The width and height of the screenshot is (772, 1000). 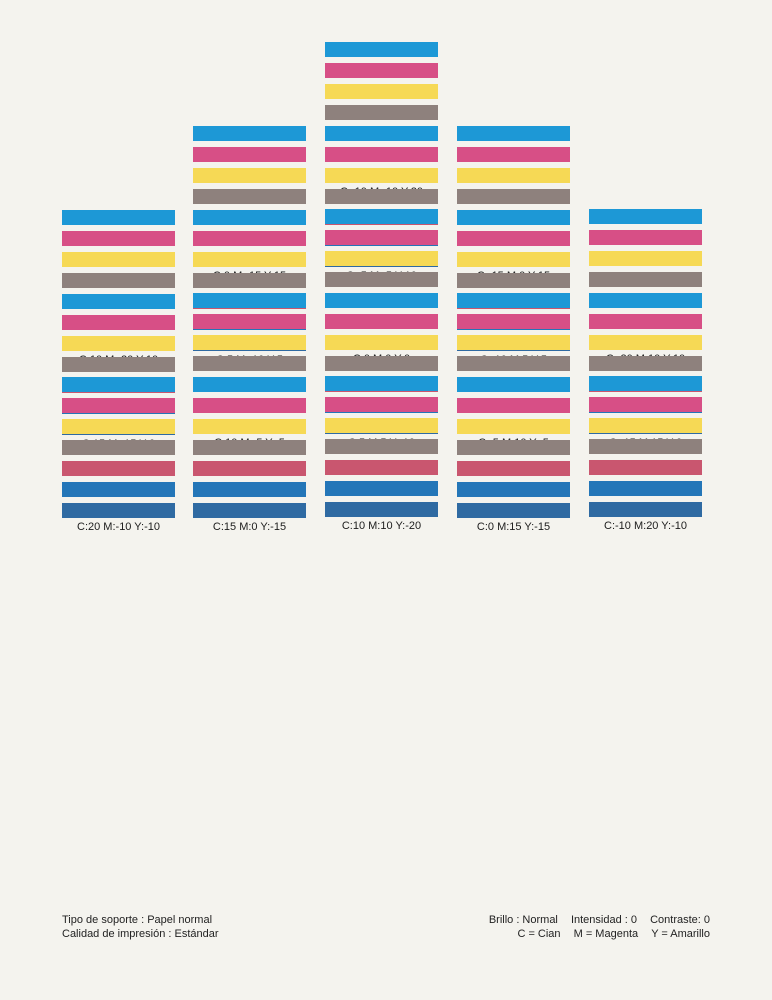 What do you see at coordinates (680, 920) in the screenshot?
I see `contrast-label: Contraste: 0` at bounding box center [680, 920].